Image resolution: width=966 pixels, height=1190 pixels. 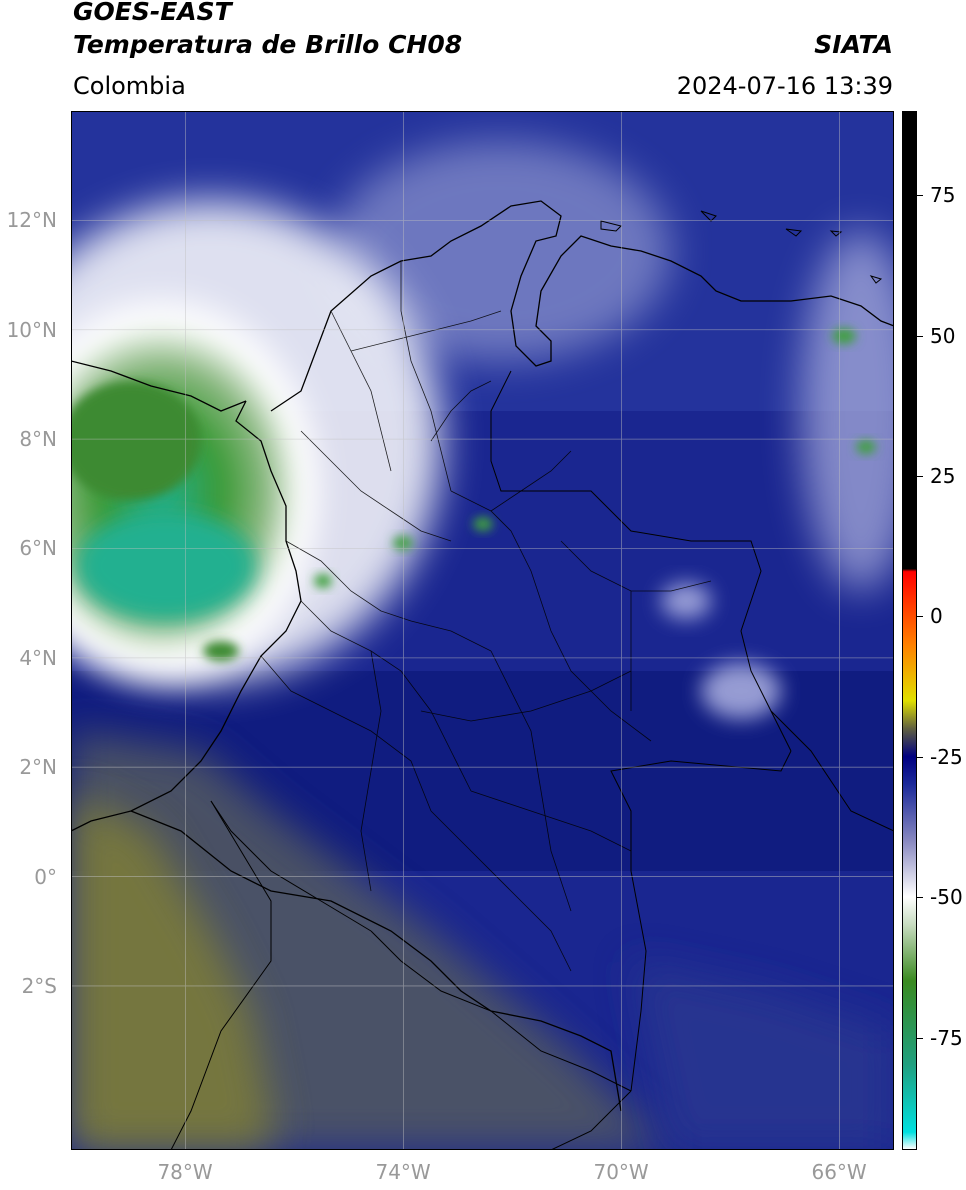 I want to click on amazon-border, so click(x=376, y=961).